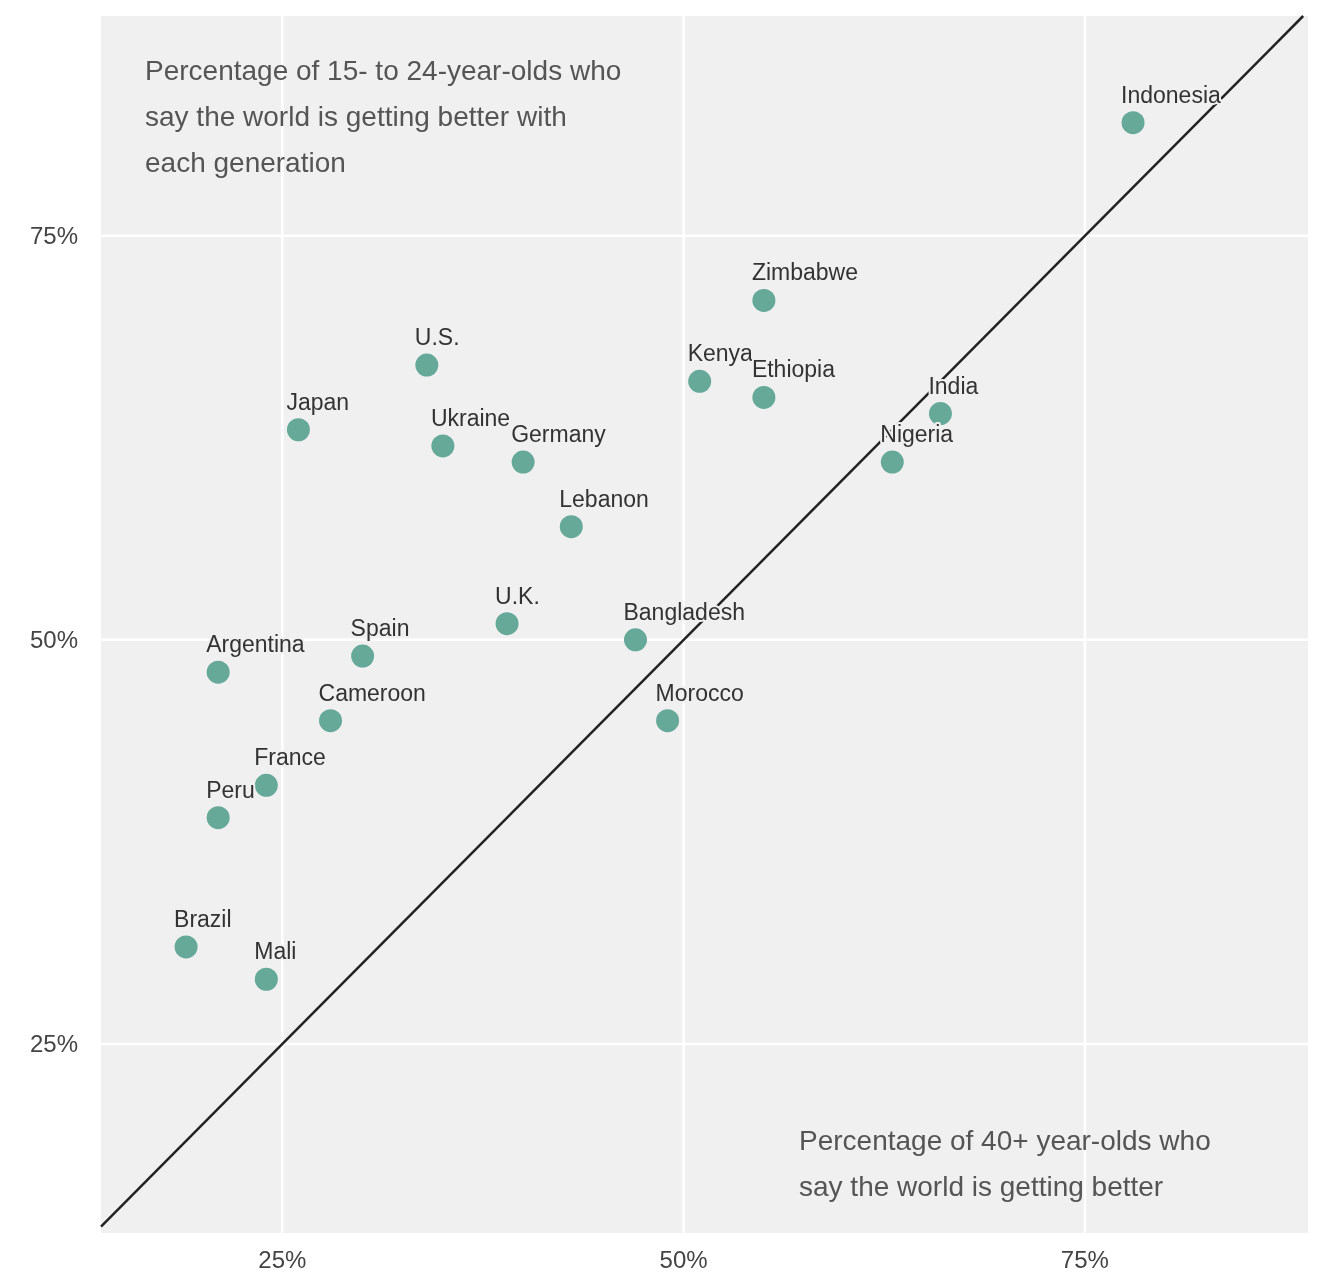  I want to click on x-tick-label: 25%, so click(282, 1259).